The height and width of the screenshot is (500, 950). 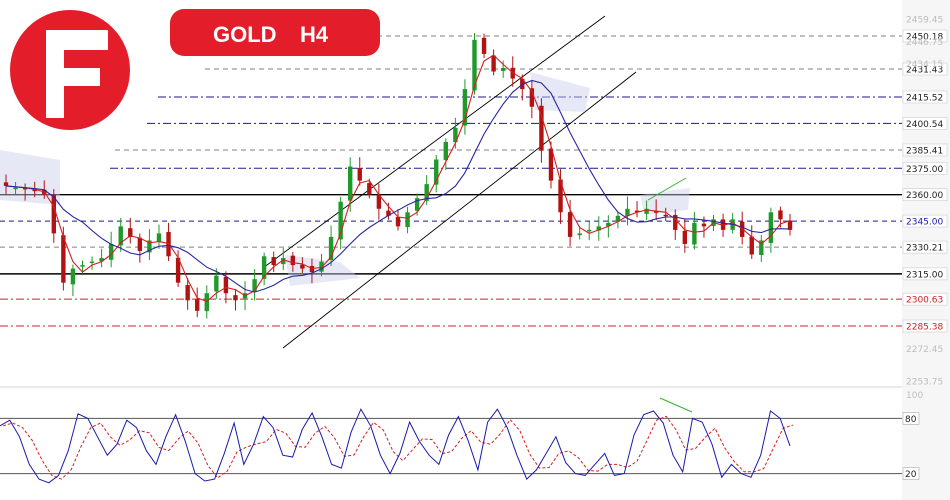 I want to click on level-label: 2450.18, so click(x=924, y=38).